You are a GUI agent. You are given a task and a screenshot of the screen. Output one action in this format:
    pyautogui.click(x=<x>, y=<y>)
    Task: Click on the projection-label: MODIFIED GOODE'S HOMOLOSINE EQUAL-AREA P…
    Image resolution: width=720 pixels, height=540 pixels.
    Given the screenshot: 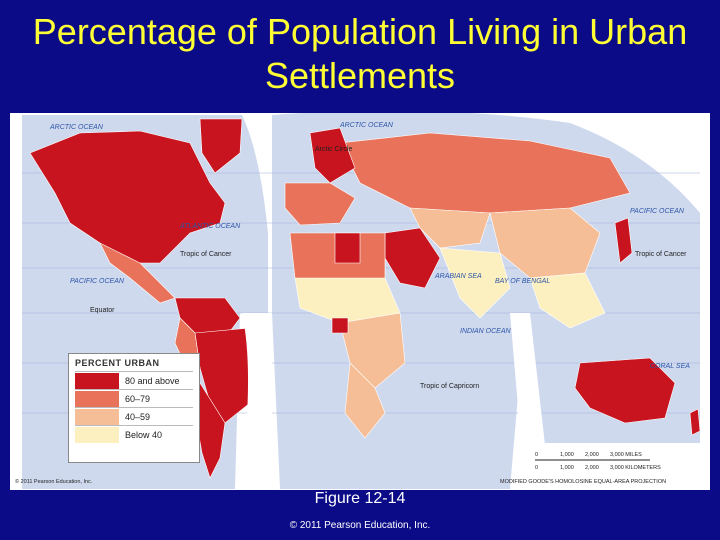 What is the action you would take?
    pyautogui.click(x=583, y=482)
    